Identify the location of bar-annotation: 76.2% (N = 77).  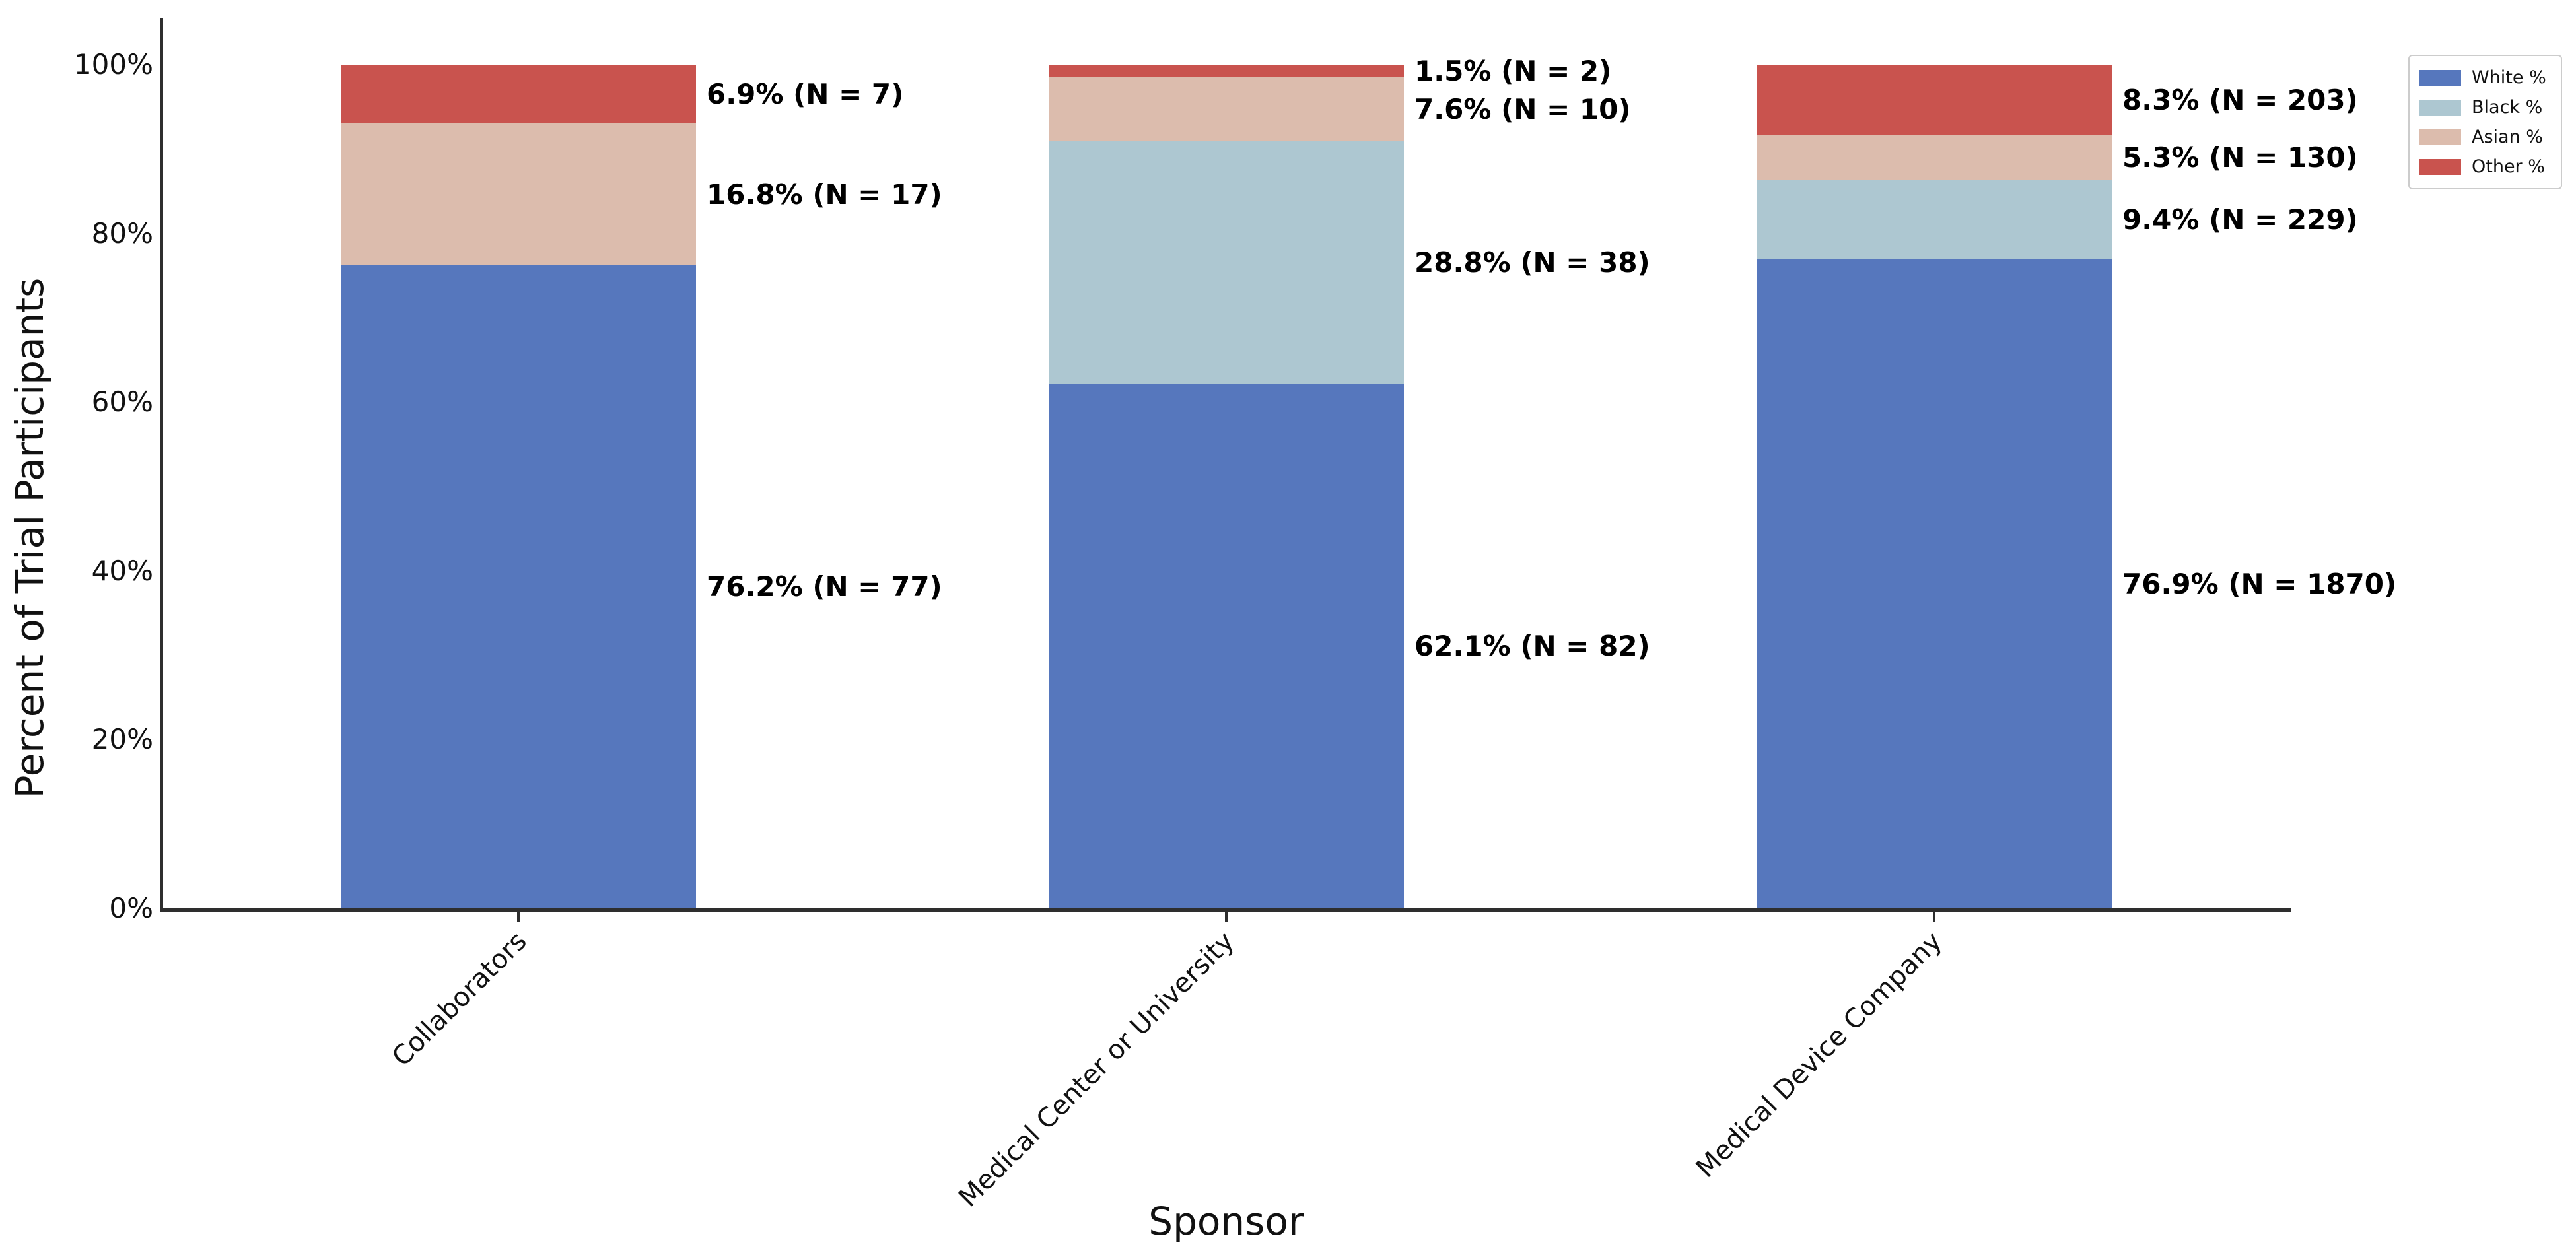
(825, 586).